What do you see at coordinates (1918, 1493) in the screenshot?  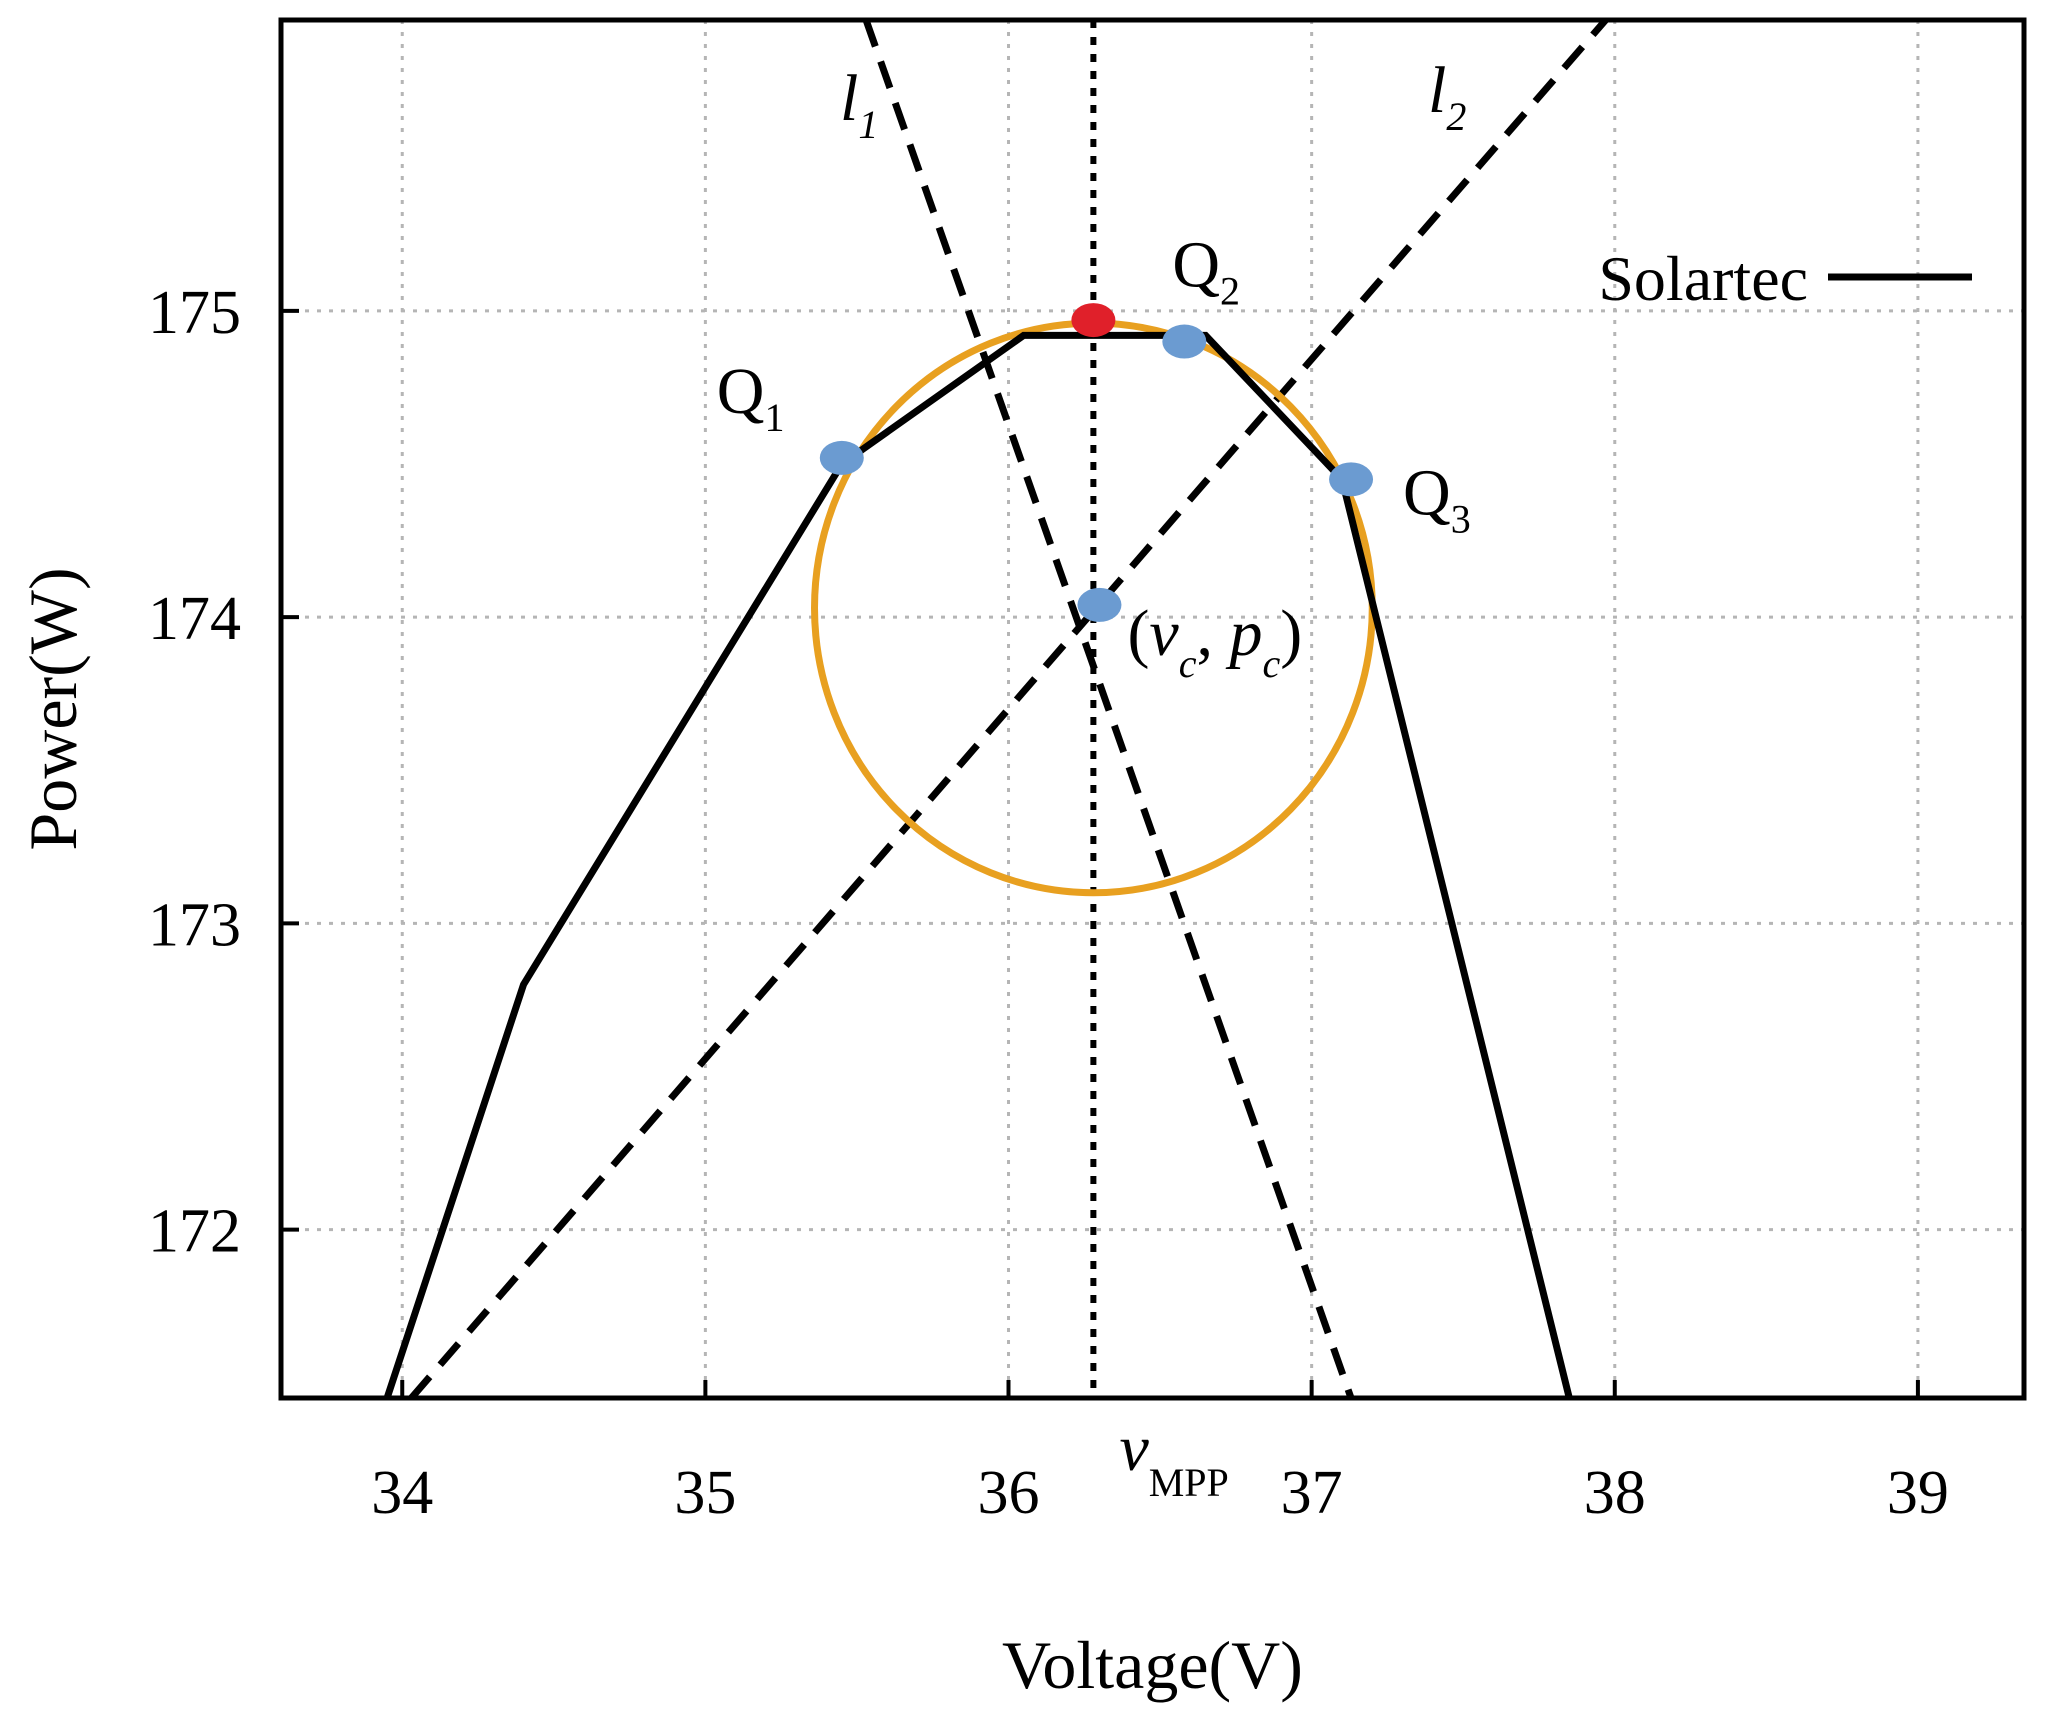 I see `x-tick-label: 39` at bounding box center [1918, 1493].